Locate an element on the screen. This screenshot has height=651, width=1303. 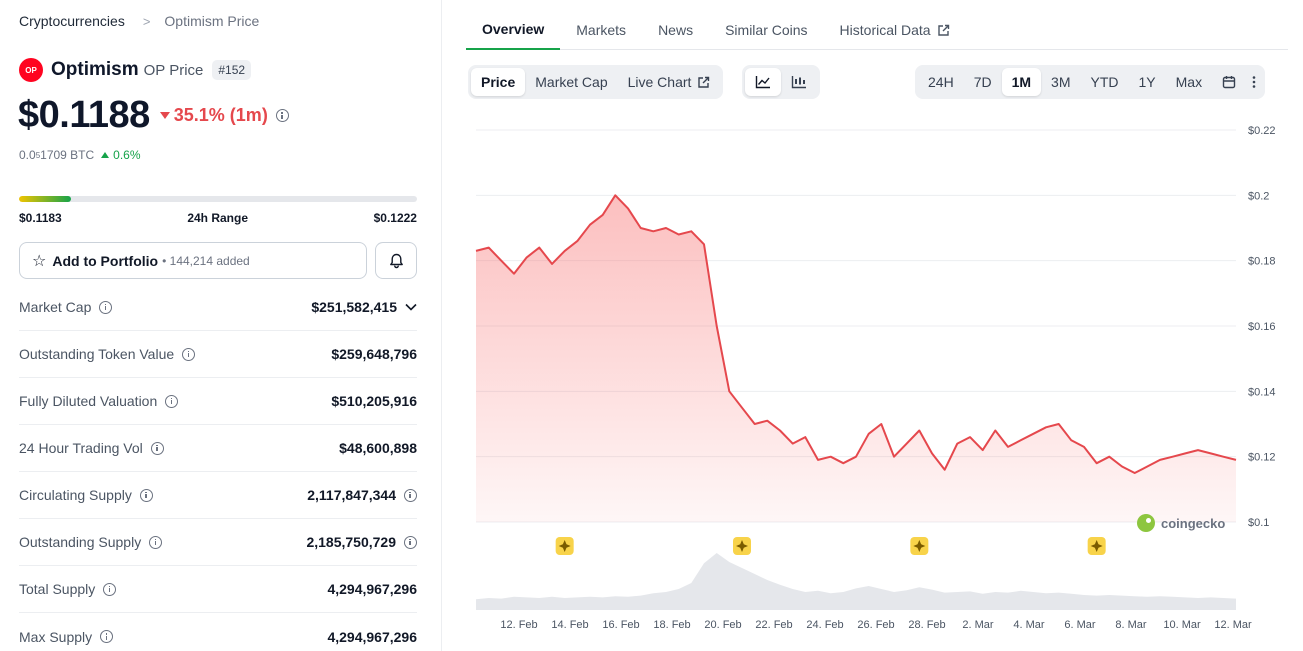
line-chart-button is located at coordinates (763, 82).